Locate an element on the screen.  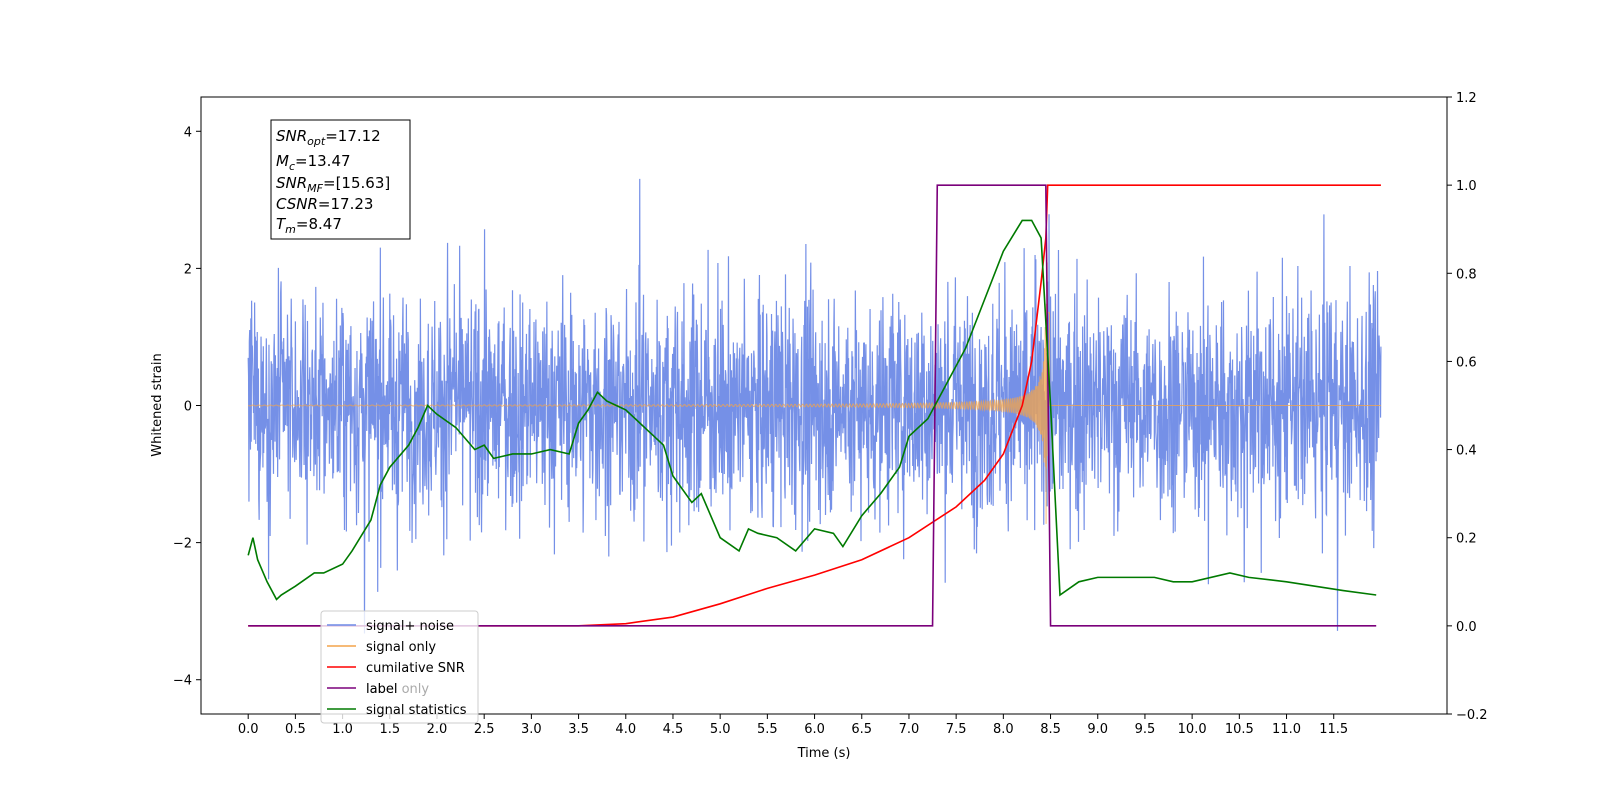
y-axis-left-title: Whitened strain is located at coordinates (157, 404).